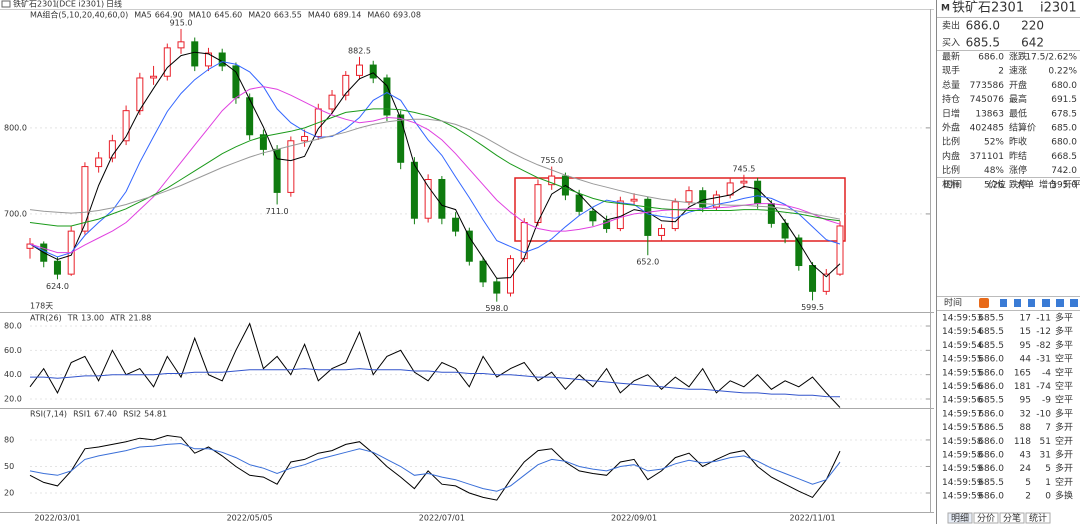 This screenshot has width=1080, height=524. Describe the element at coordinates (1064, 496) in the screenshot. I see `tick-kind: 多换` at that location.